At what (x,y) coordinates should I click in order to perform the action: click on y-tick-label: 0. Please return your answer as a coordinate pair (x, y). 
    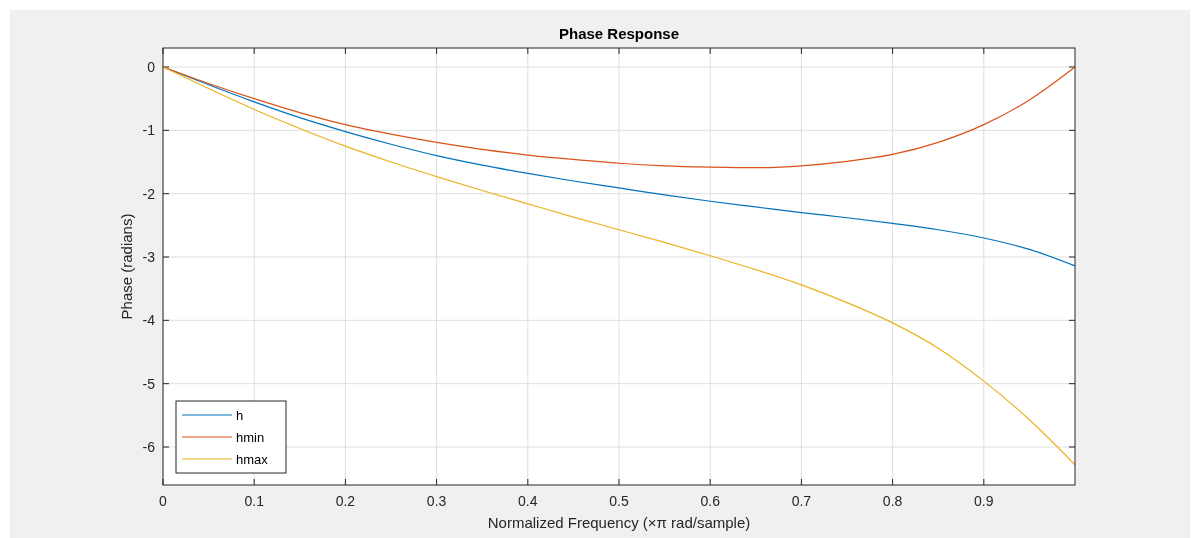
    Looking at the image, I should click on (151, 67).